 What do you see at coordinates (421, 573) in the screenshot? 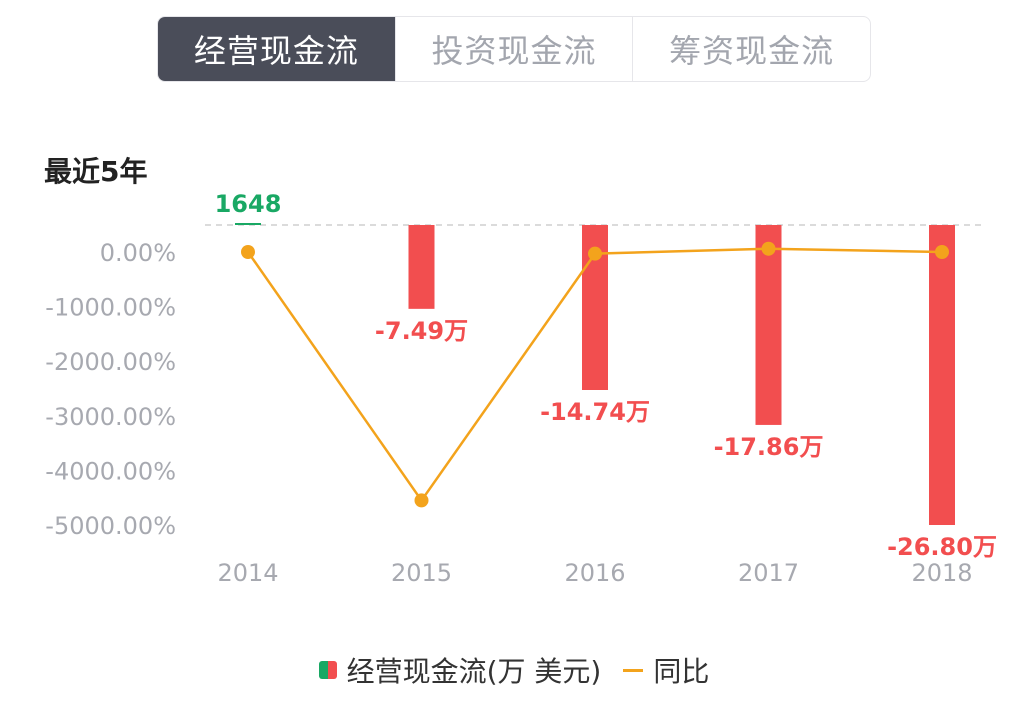
I see `x-tick-label: 2015` at bounding box center [421, 573].